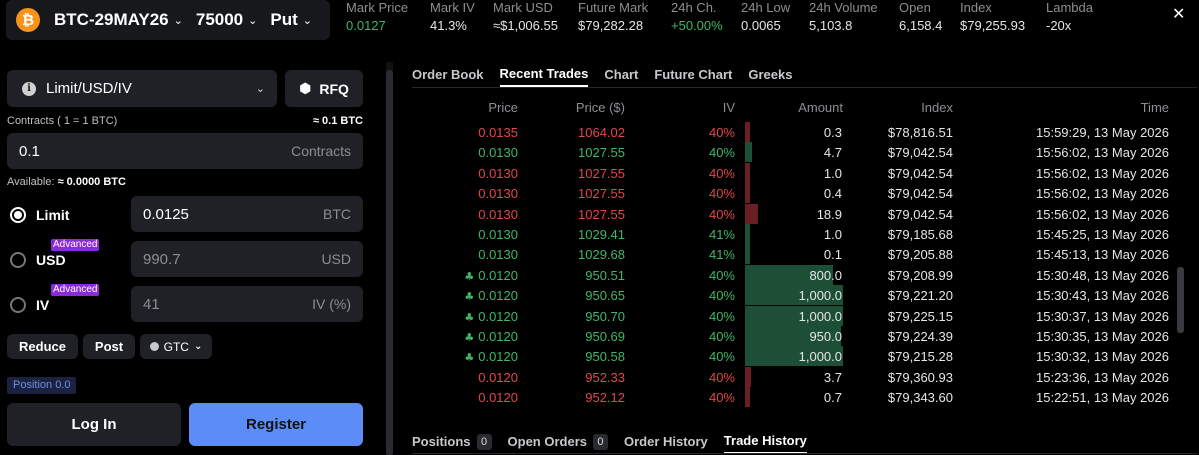 The image size is (1199, 455). I want to click on register-button: Register, so click(276, 424).